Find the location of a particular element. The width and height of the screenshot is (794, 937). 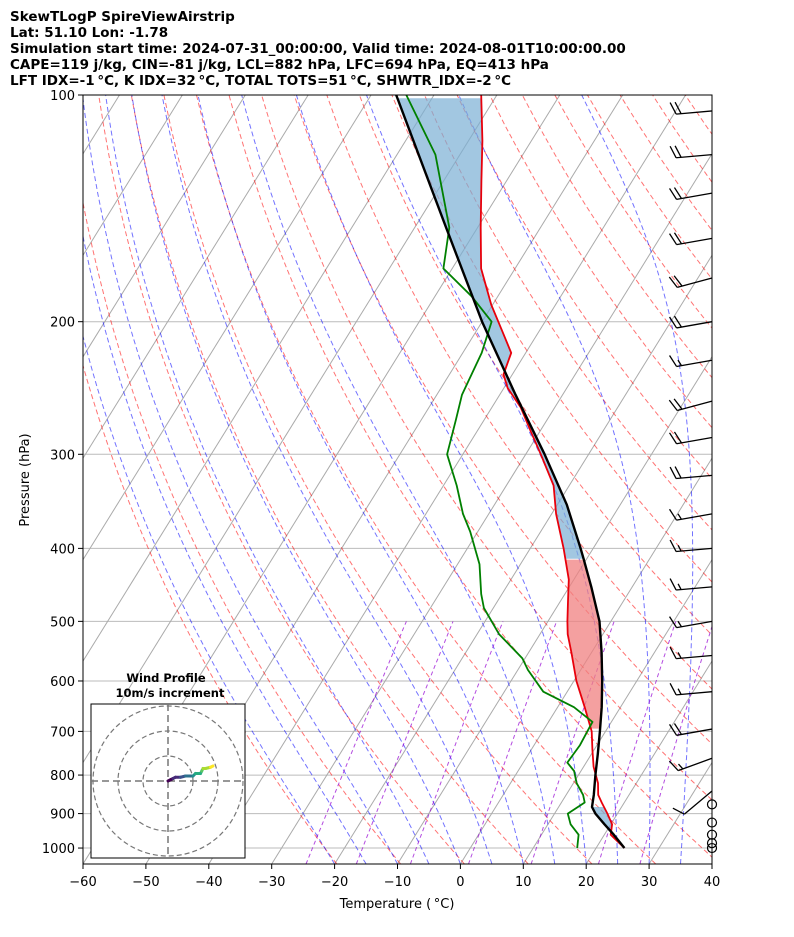

x-tick-label: −40 is located at coordinates (208, 882).